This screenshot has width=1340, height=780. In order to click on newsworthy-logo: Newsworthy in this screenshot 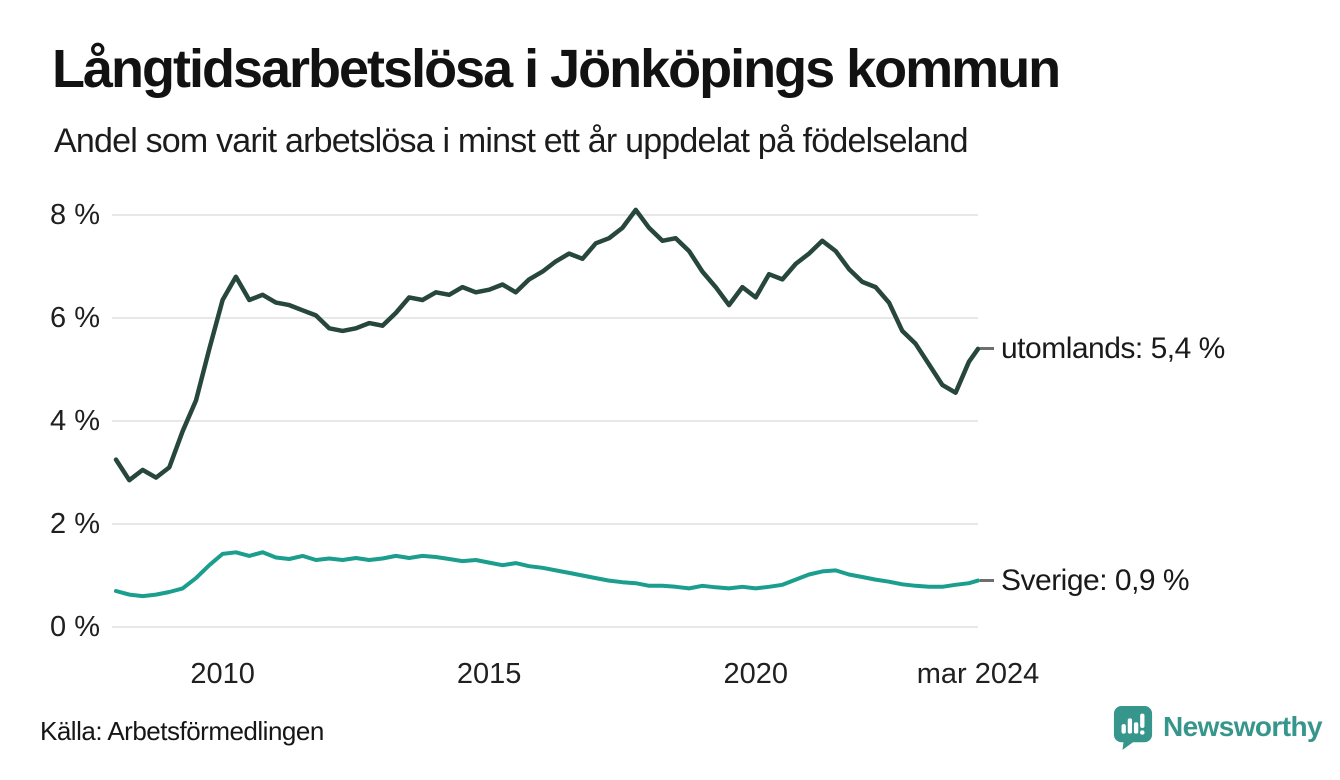, I will do `click(1217, 727)`.